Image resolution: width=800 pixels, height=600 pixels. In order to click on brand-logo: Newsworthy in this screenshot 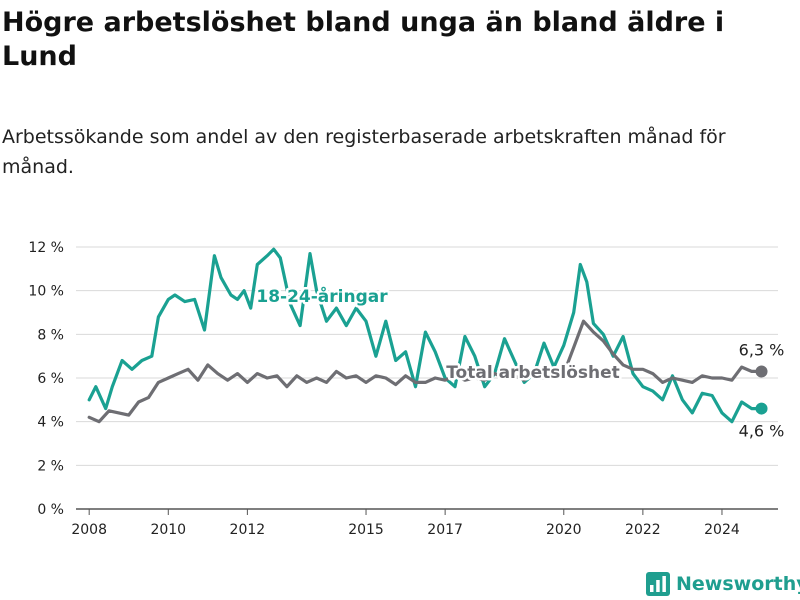, I will do `click(723, 584)`.